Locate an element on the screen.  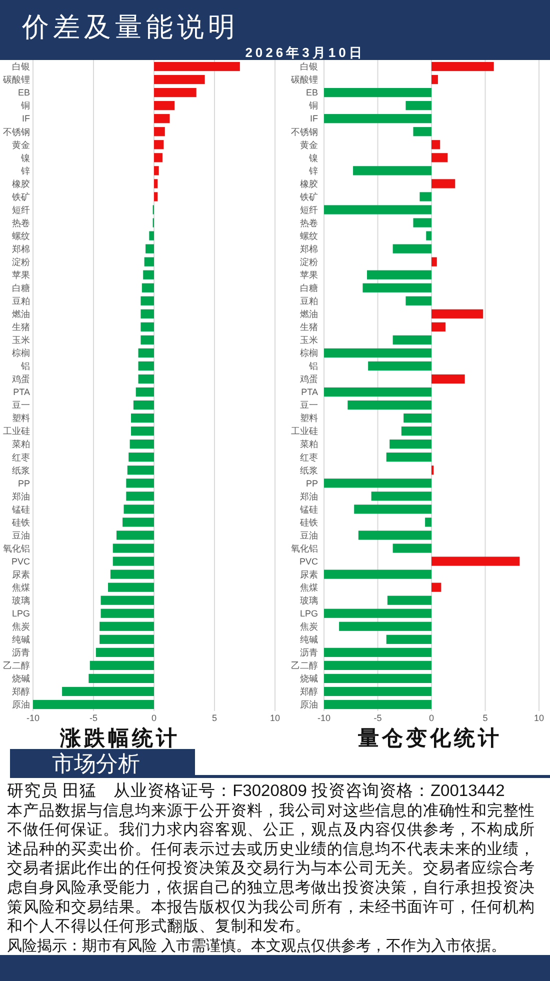
x-axis-title: 涨跌幅统计 is located at coordinates (119, 737).